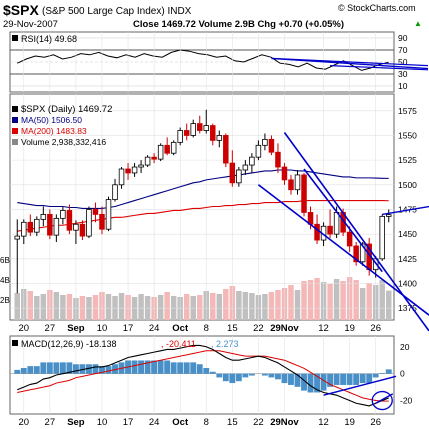 The image size is (429, 429). I want to click on date-tick-label: 12, so click(323, 422).